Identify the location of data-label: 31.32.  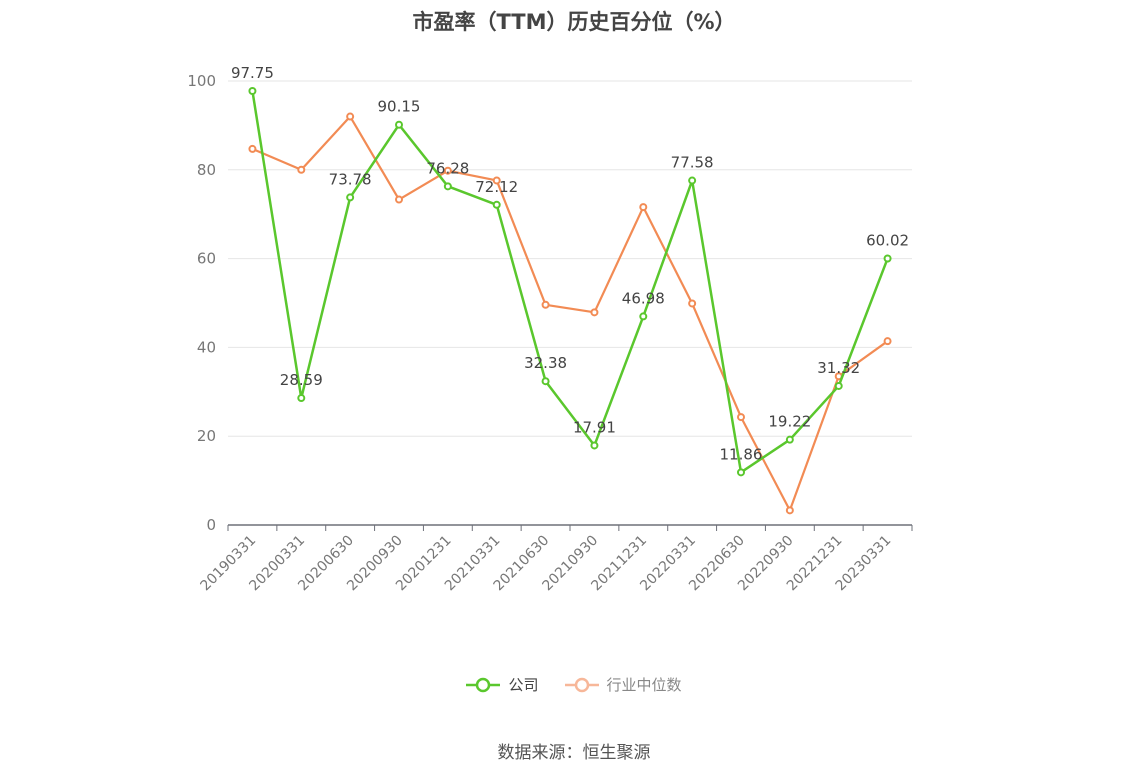
(838, 368).